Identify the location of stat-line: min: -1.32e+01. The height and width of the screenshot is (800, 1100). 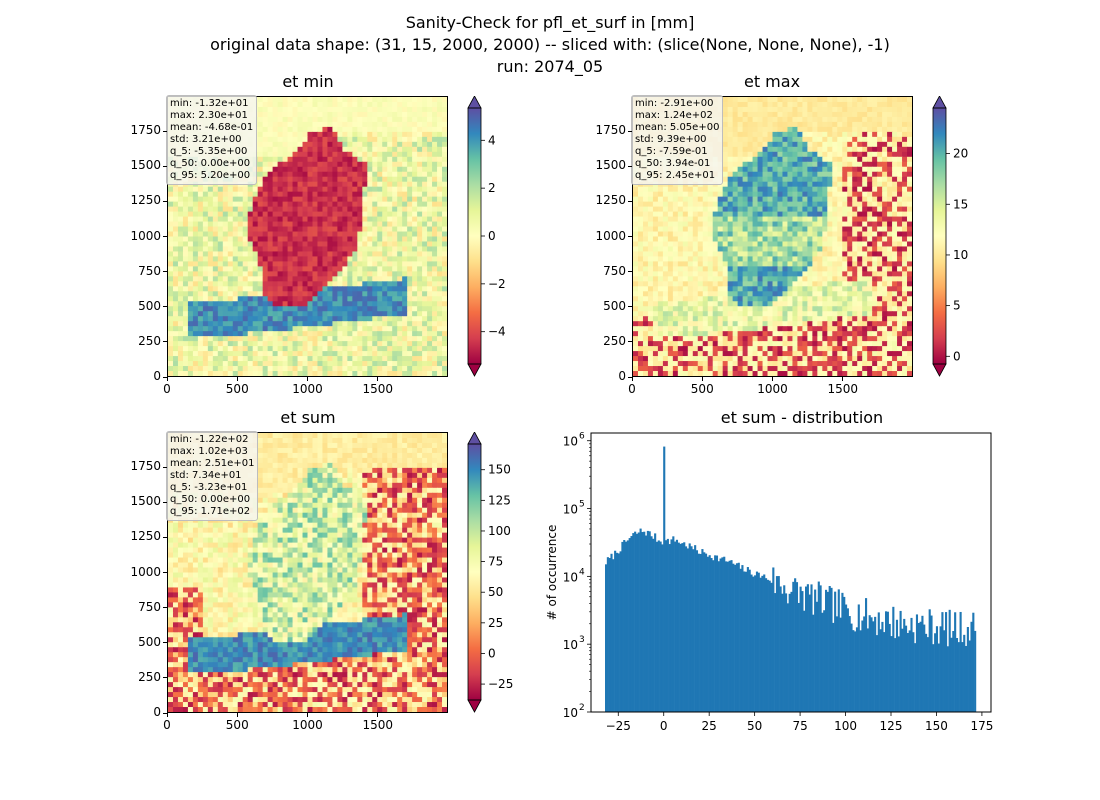
(209, 103).